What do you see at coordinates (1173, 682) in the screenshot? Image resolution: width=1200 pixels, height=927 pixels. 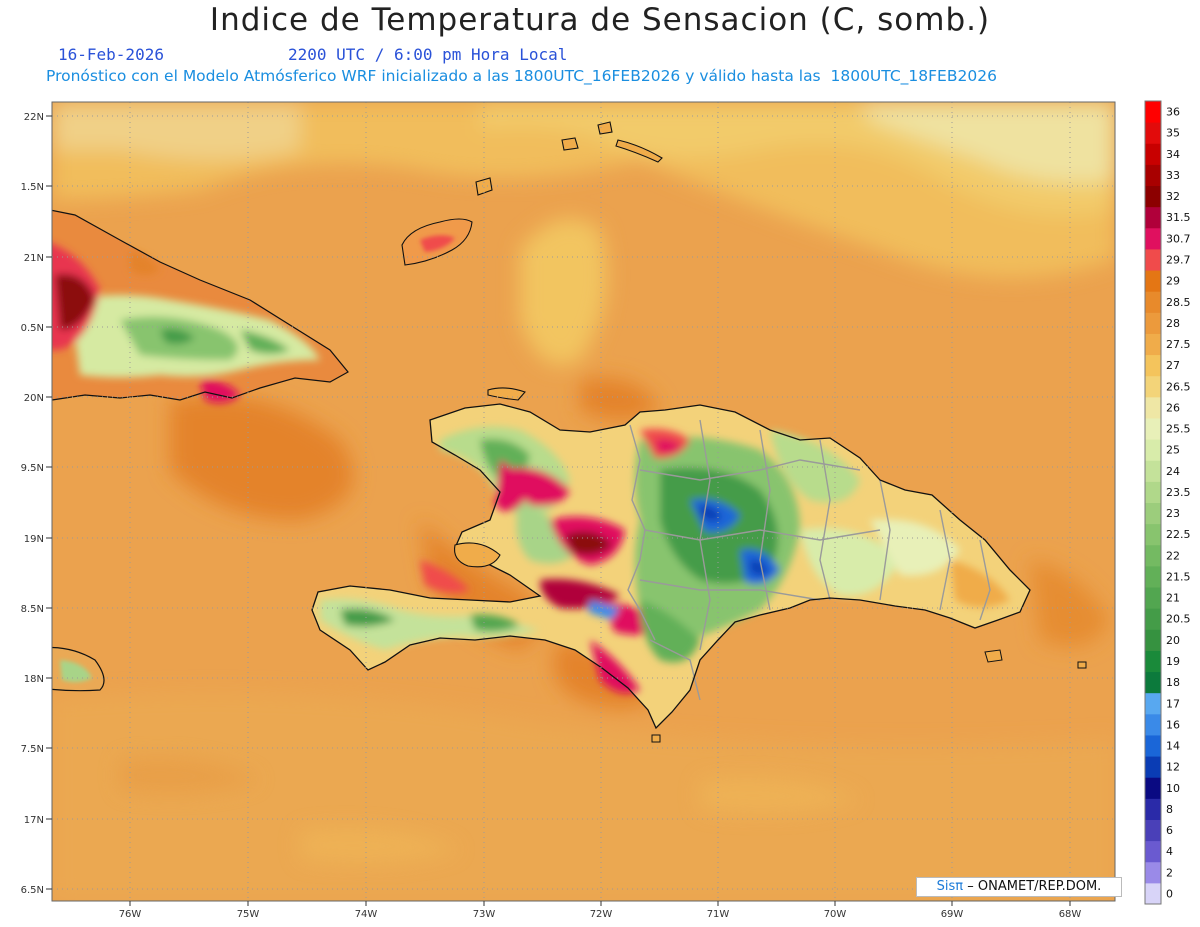 I see `colorbar-label: 18` at bounding box center [1173, 682].